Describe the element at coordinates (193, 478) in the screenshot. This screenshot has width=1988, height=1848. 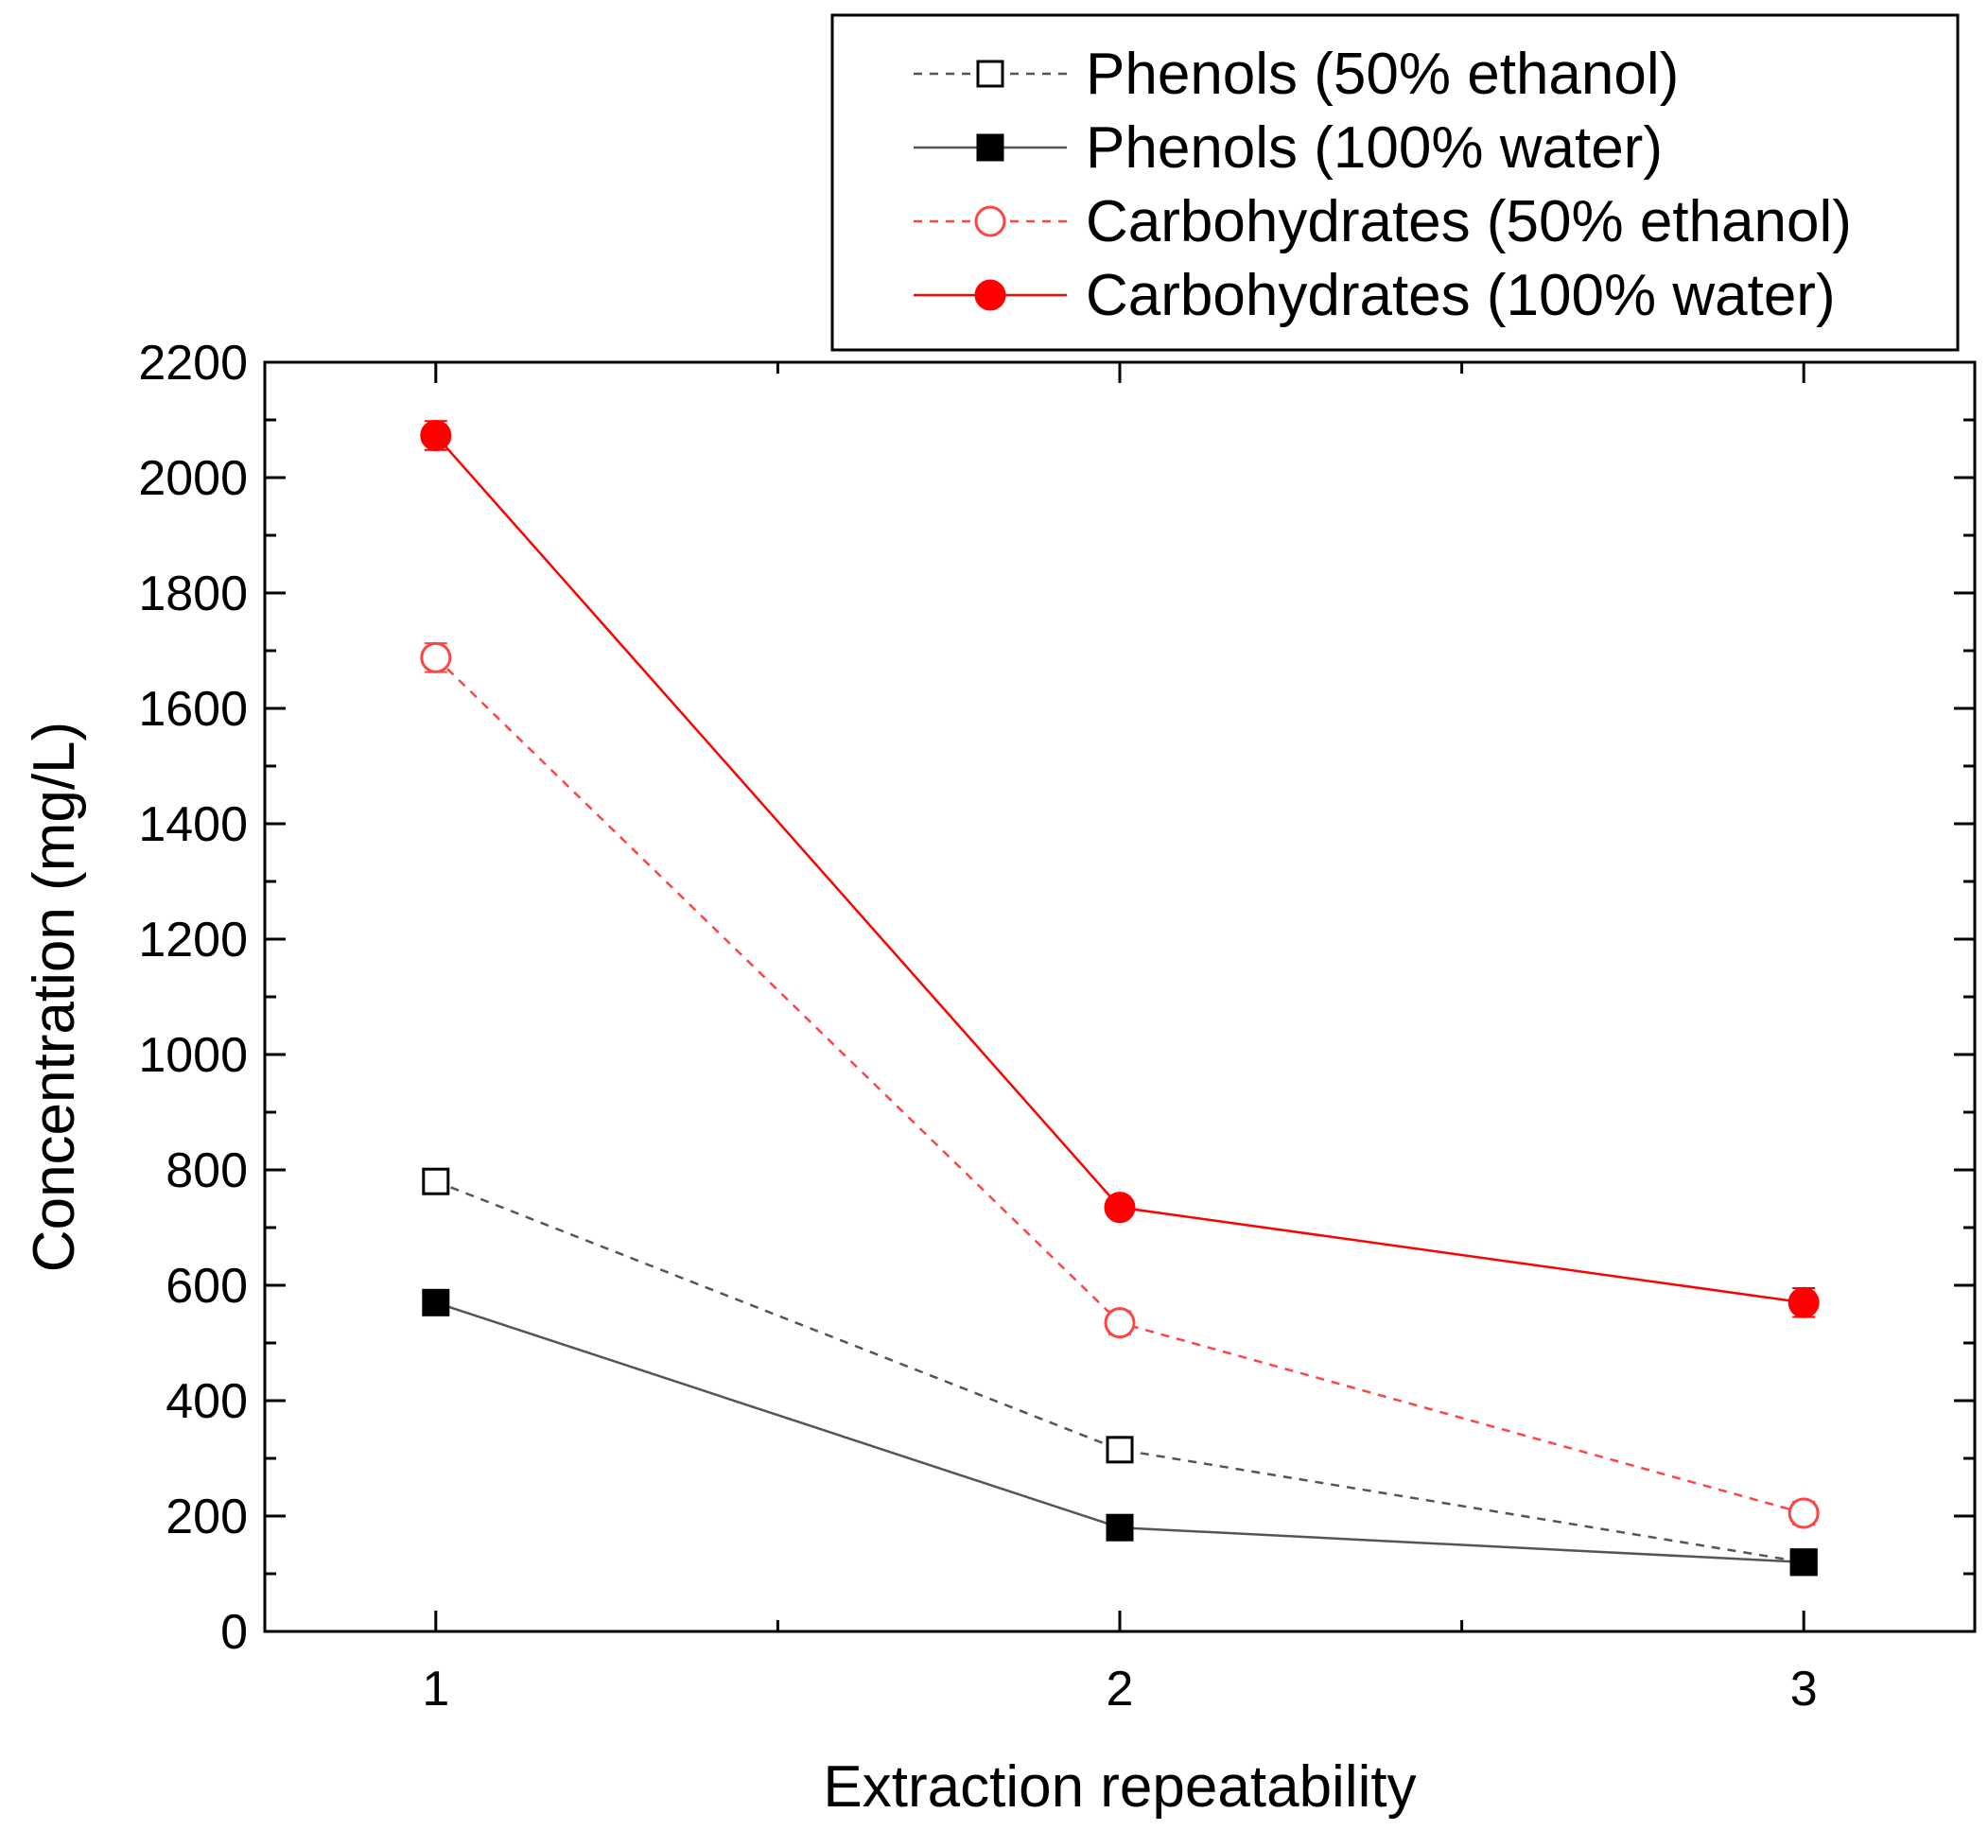
I see `y-tick-label: 2000` at that location.